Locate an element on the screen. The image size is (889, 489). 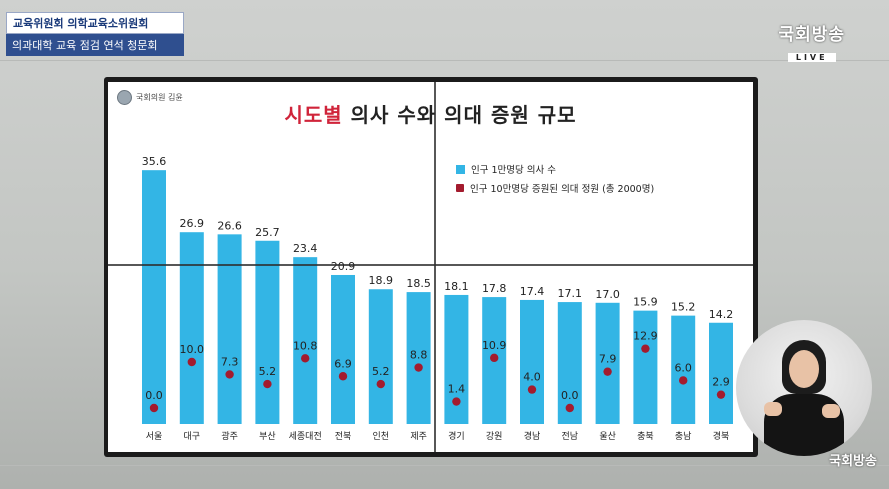
dot-value-label: 8.8 is located at coordinates (419, 355).